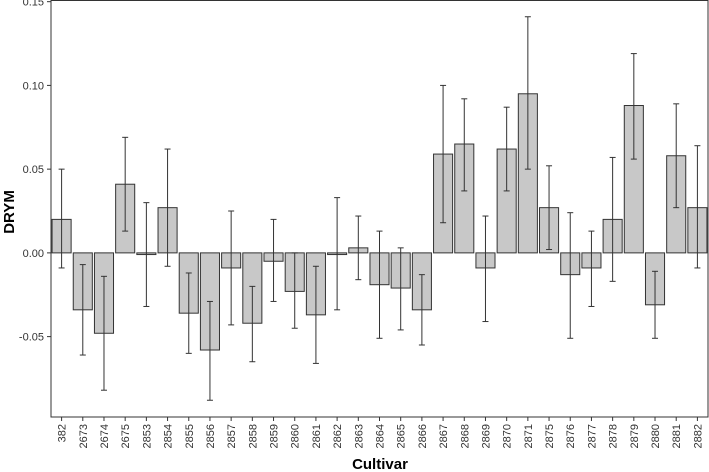  I want to click on x-tick-label: 2854, so click(169, 436).